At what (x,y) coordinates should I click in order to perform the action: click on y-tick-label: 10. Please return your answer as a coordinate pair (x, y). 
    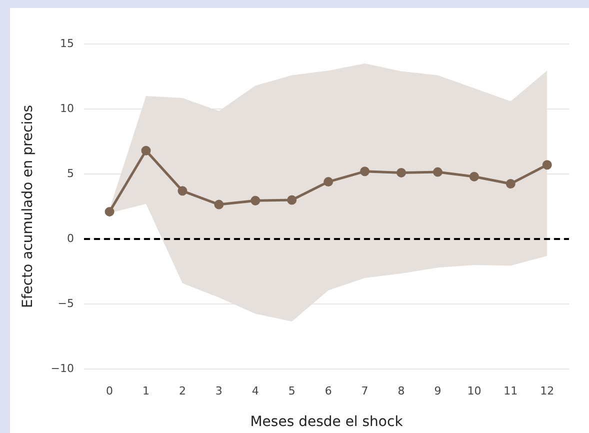
    Looking at the image, I should click on (67, 108).